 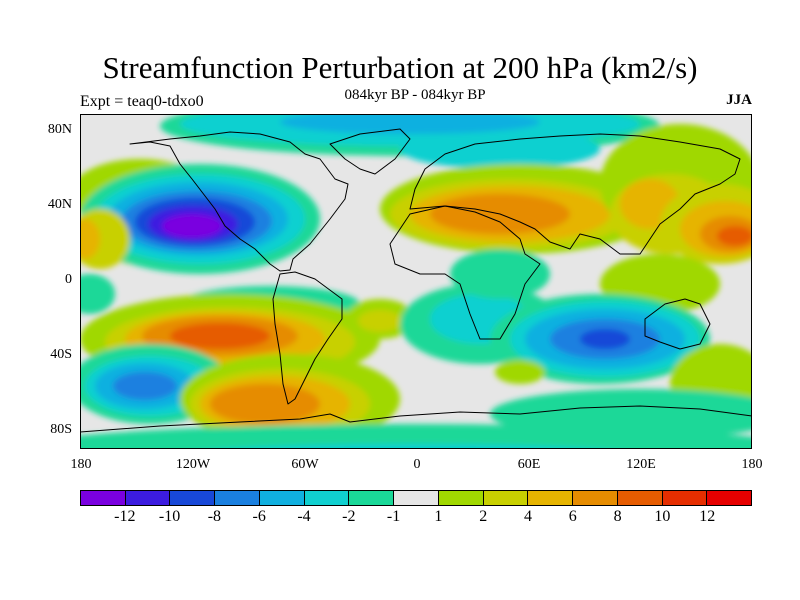 What do you see at coordinates (214, 516) in the screenshot?
I see `colorbar-label: -8` at bounding box center [214, 516].